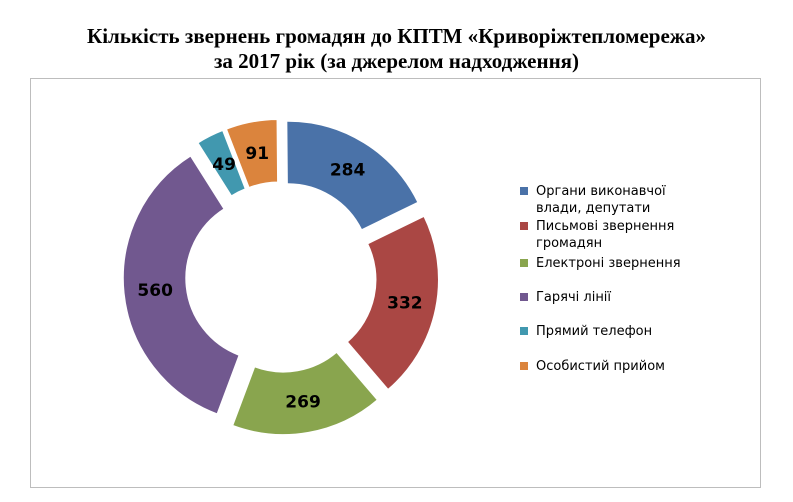 This screenshot has height=502, width=793. I want to click on legend-label-3: Електроні звернення, so click(608, 263).